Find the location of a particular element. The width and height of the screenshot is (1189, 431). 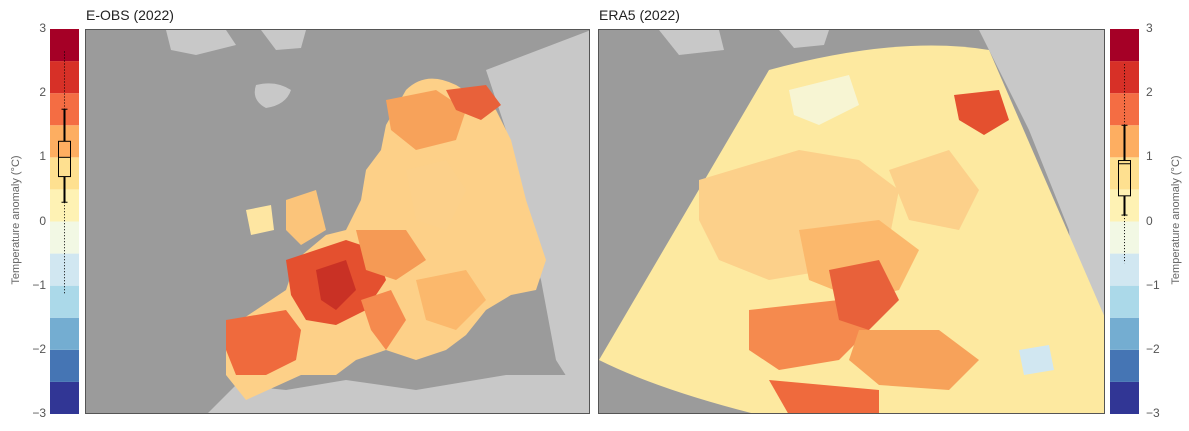

panel-title-eobs: E-OBS (2022) is located at coordinates (130, 15).